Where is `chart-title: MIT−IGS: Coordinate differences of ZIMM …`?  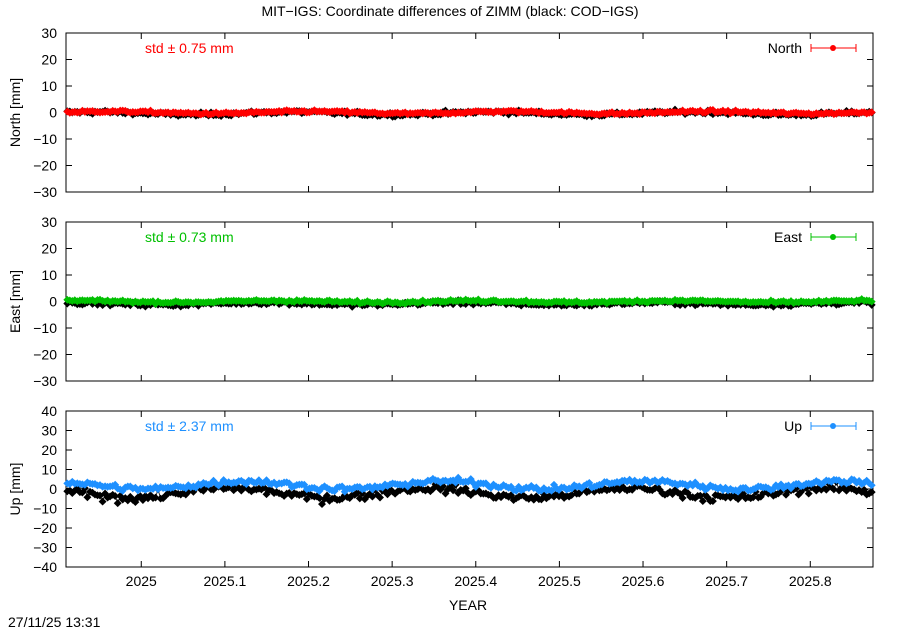
chart-title: MIT−IGS: Coordinate differences of ZIMM … is located at coordinates (449, 11).